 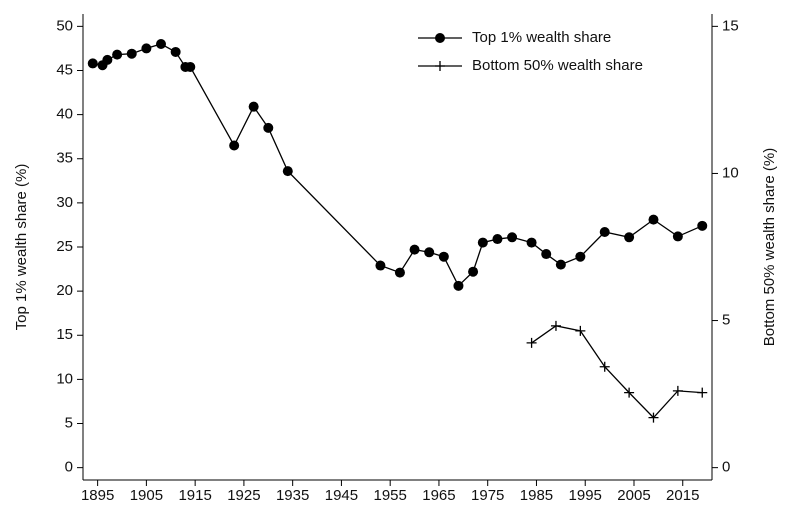 I want to click on y2-tick-label: 5, so click(x=726, y=320).